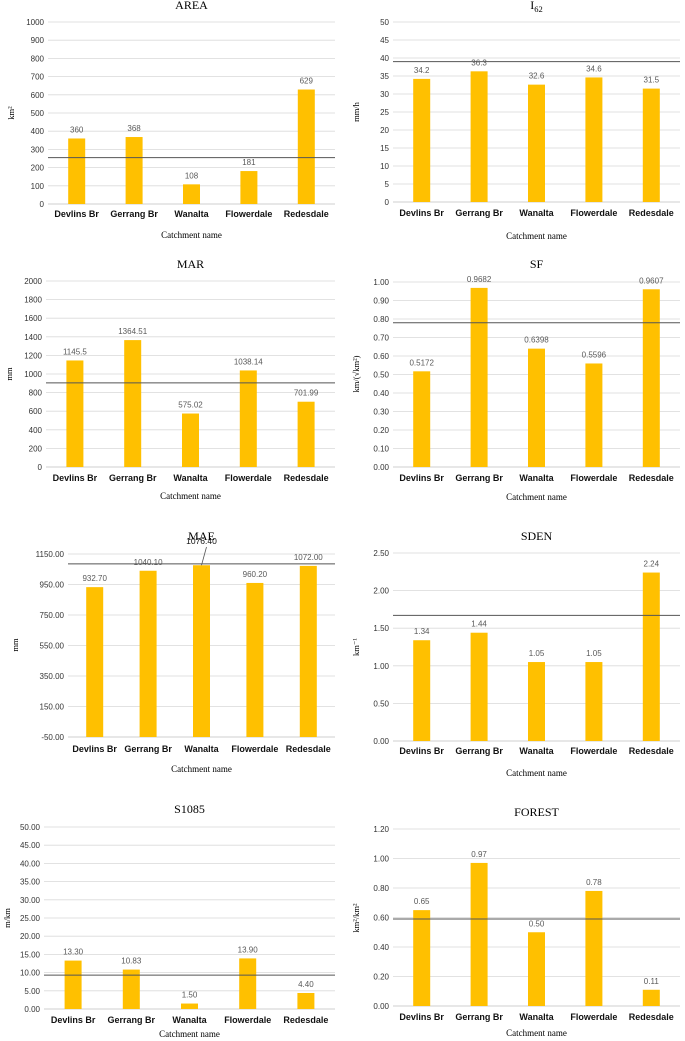 Image resolution: width=685 pixels, height=1041 pixels. What do you see at coordinates (52, 737) in the screenshot?
I see `y-tick-label: -50.00` at bounding box center [52, 737].